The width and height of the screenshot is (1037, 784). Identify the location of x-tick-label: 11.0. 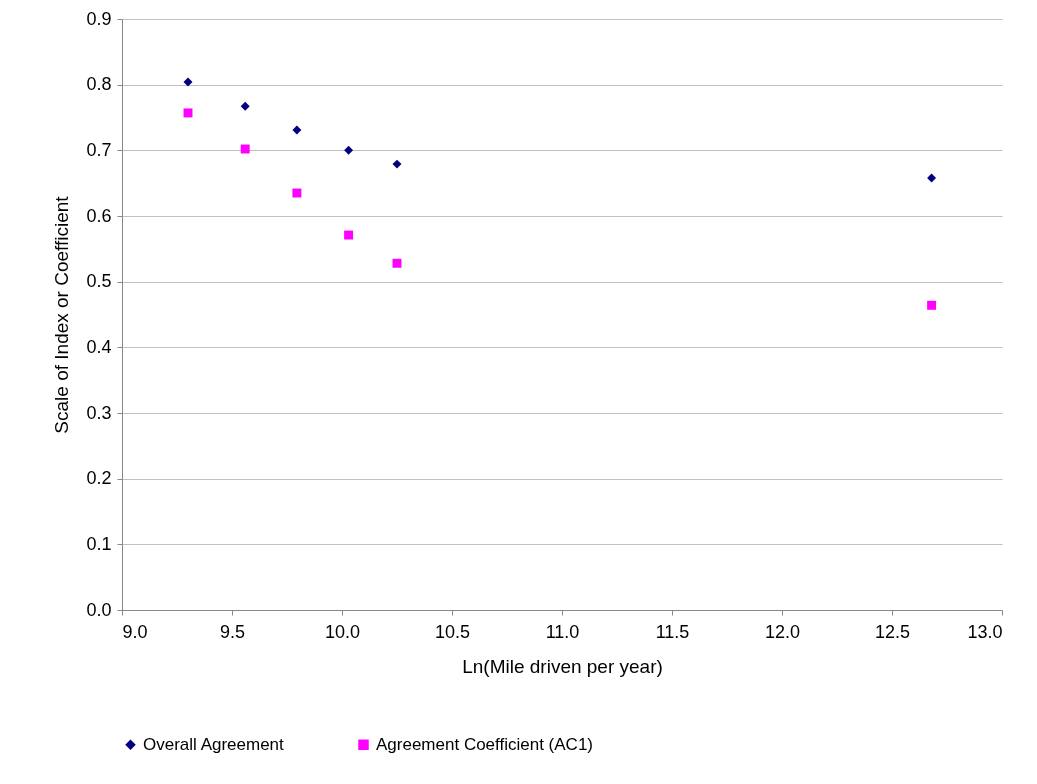
(562, 631).